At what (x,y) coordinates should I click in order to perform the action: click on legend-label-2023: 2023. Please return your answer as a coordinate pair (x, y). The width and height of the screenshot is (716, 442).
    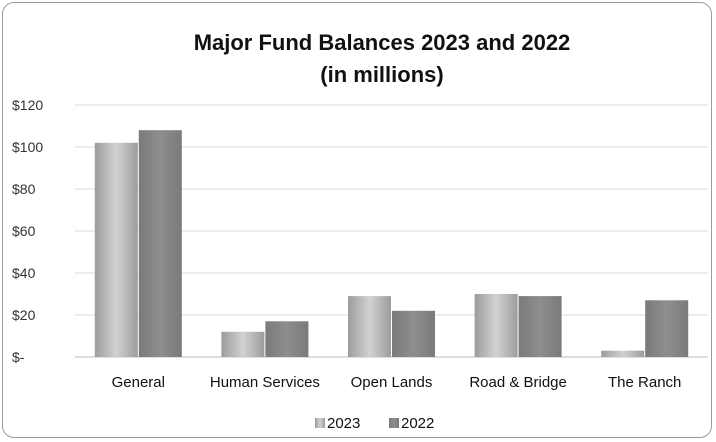
    Looking at the image, I should click on (343, 423).